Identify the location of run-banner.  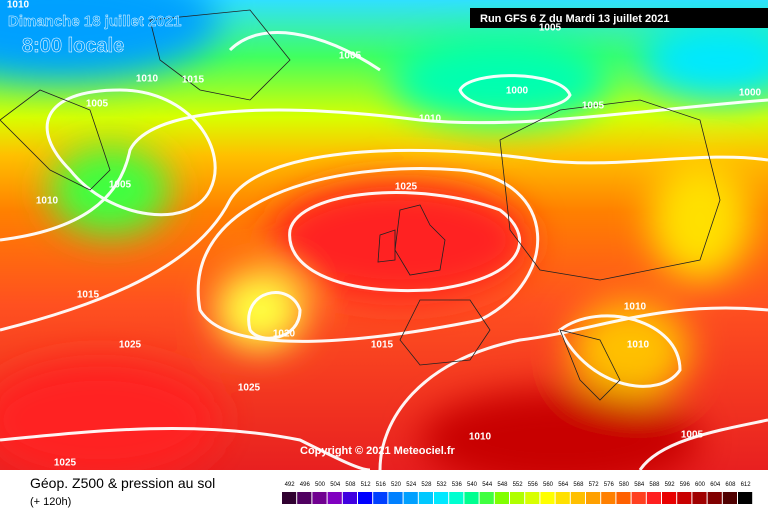
(619, 18).